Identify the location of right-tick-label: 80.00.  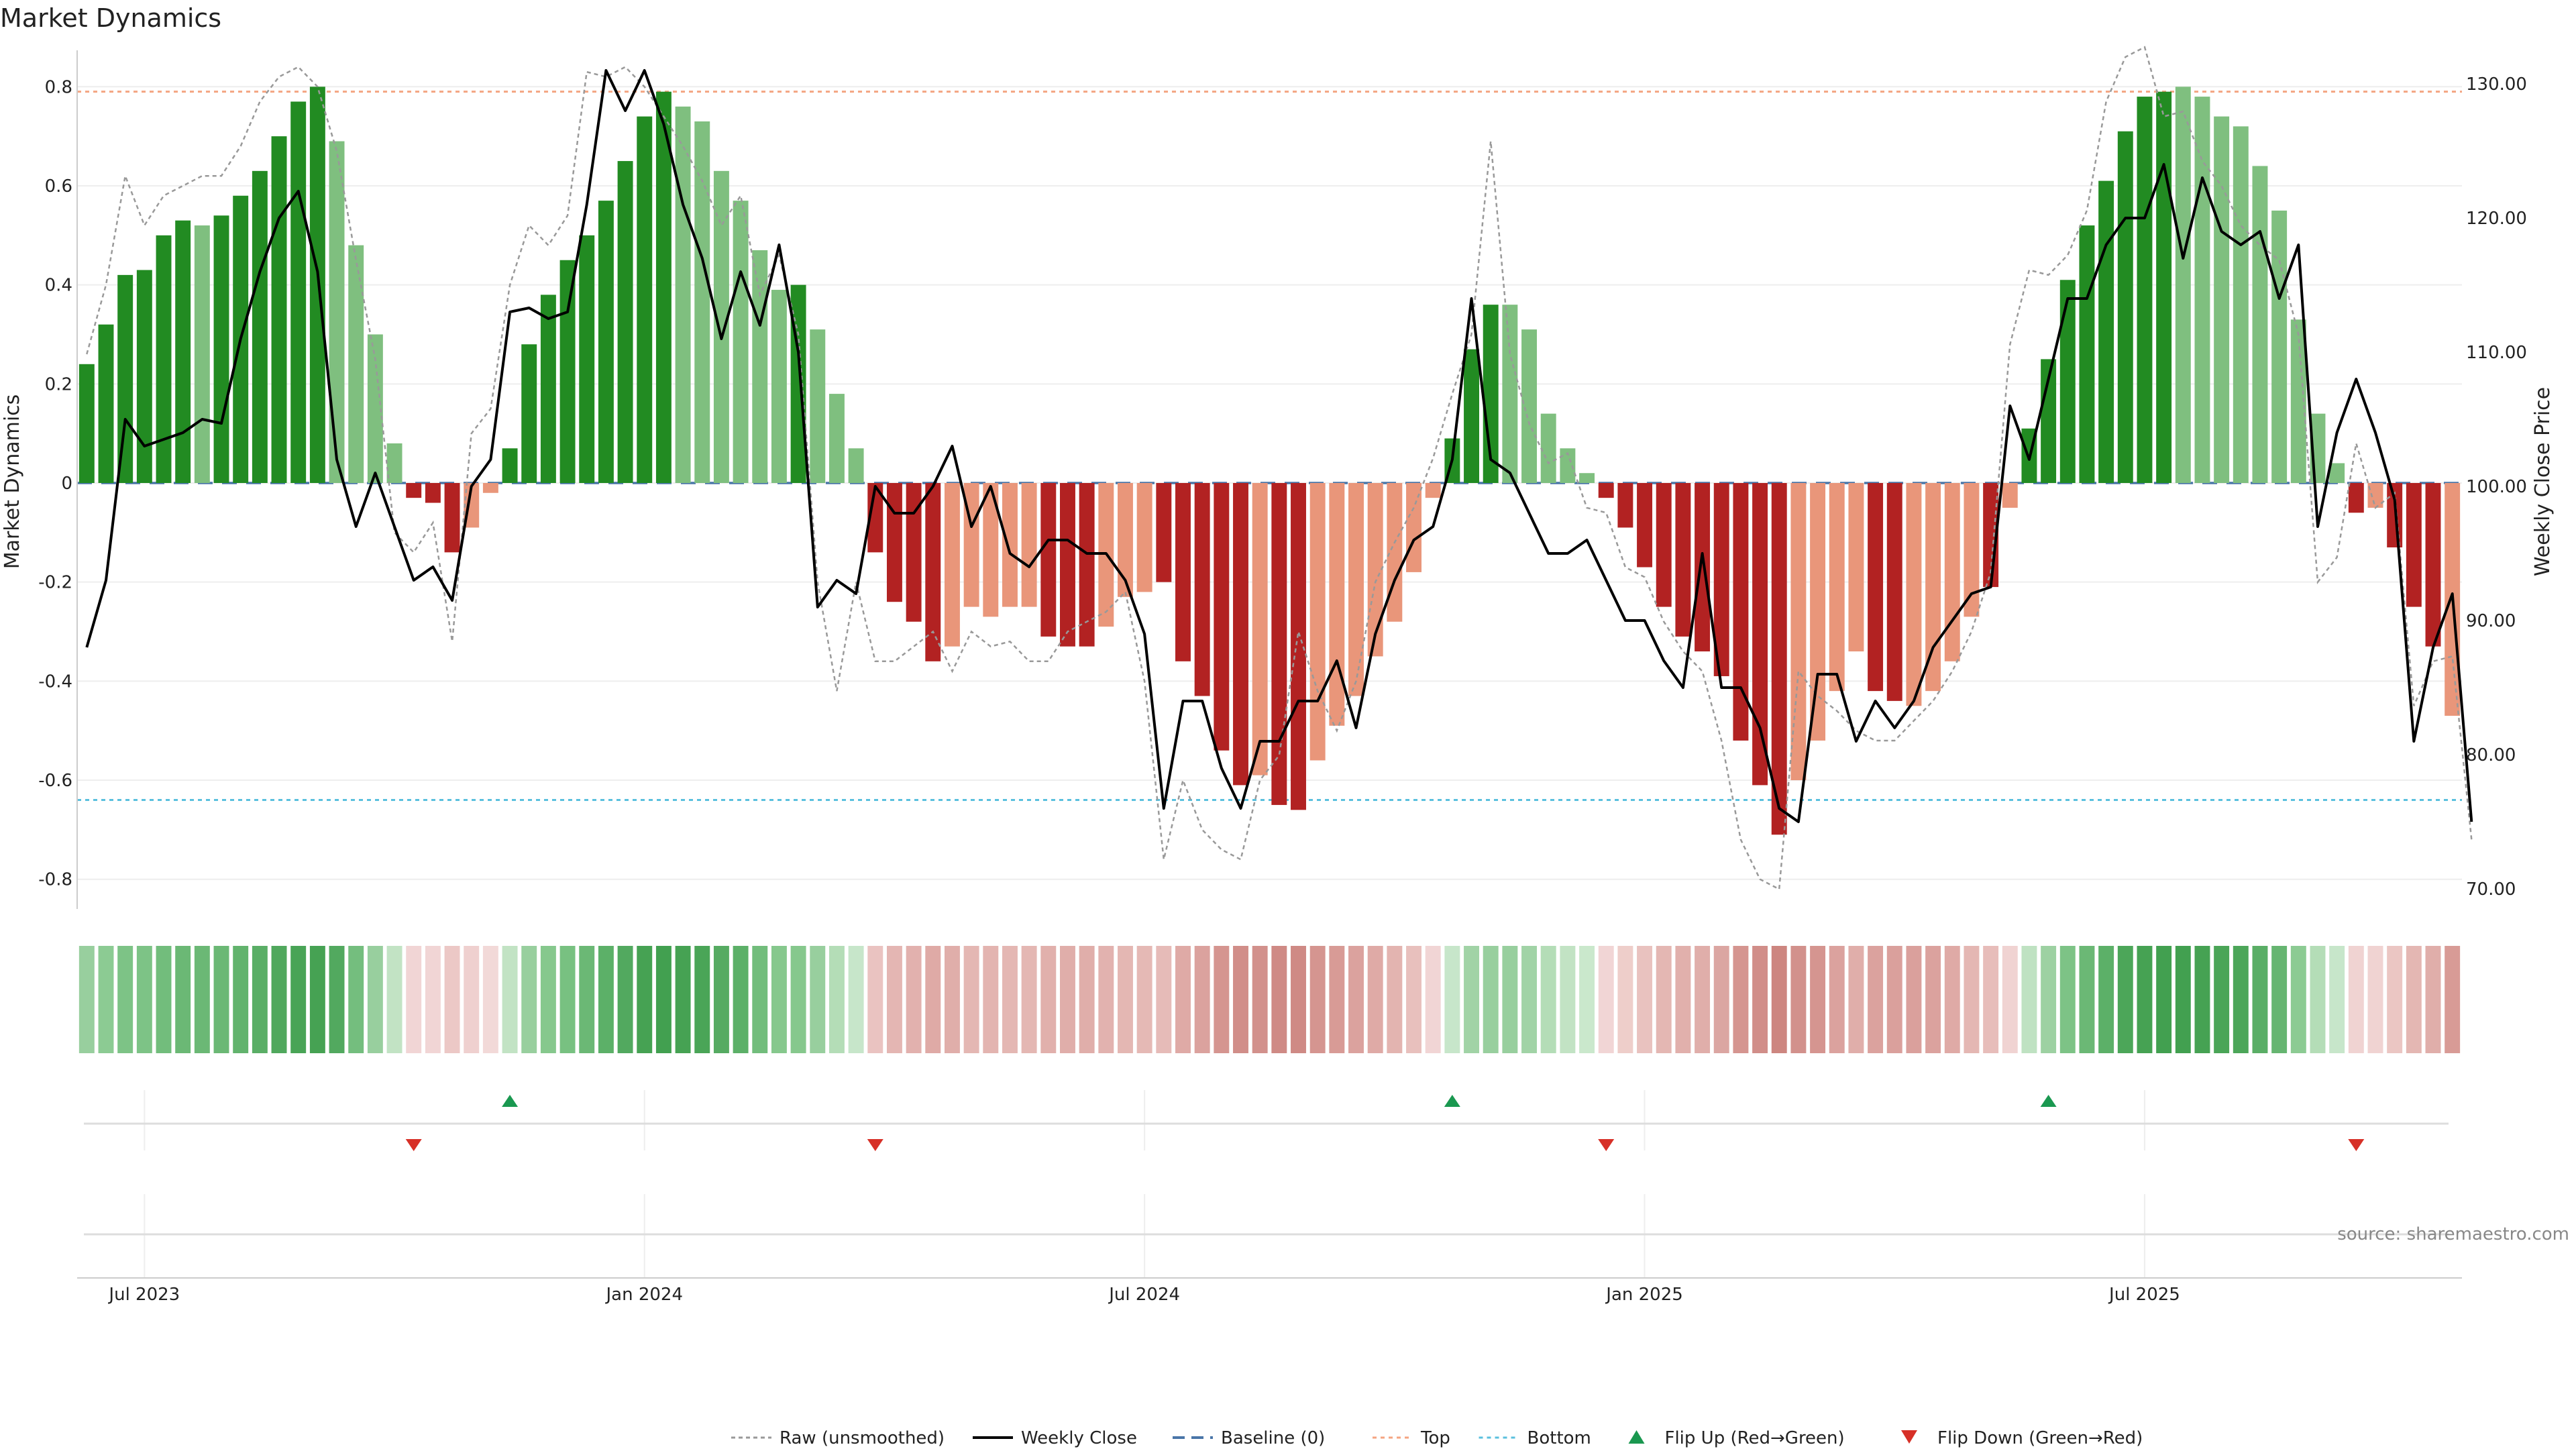
(2491, 755).